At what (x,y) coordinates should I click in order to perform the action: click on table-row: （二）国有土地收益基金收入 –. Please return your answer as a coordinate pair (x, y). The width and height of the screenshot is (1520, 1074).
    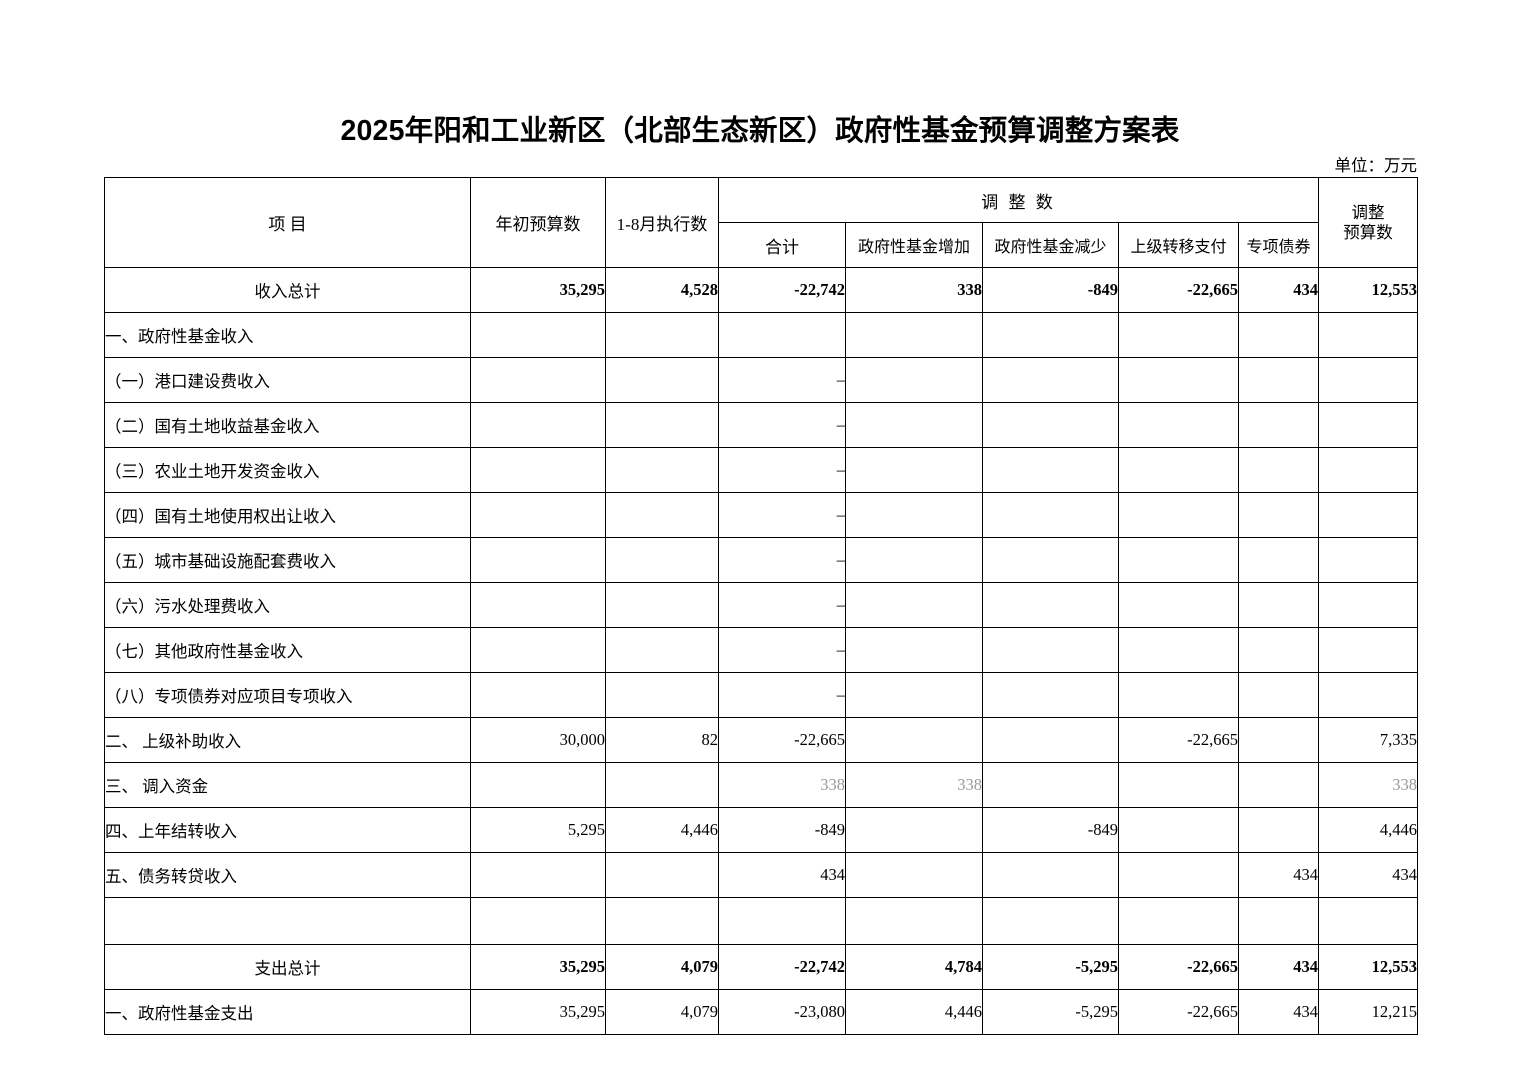
    Looking at the image, I should click on (761, 425).